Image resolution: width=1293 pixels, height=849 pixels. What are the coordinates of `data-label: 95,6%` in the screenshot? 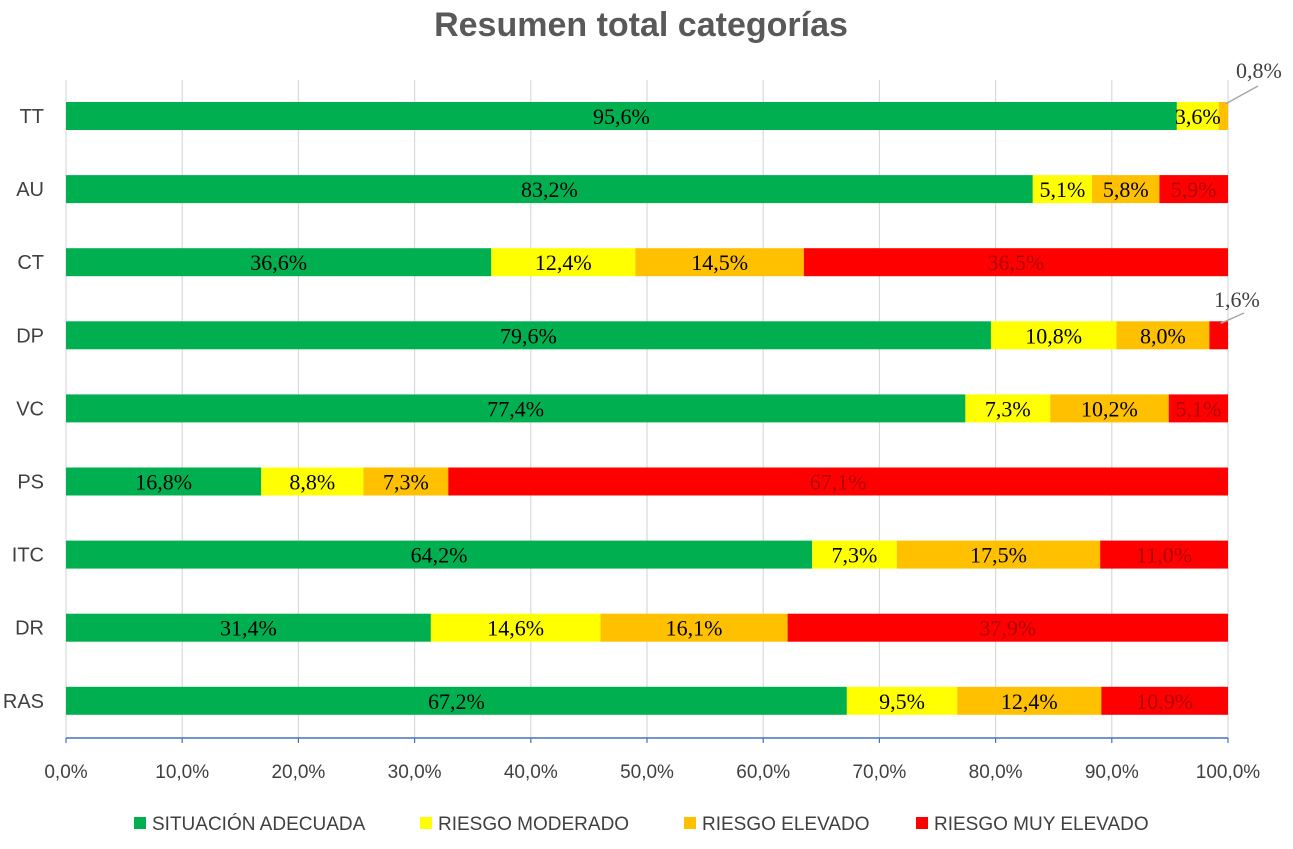 It's located at (621, 116).